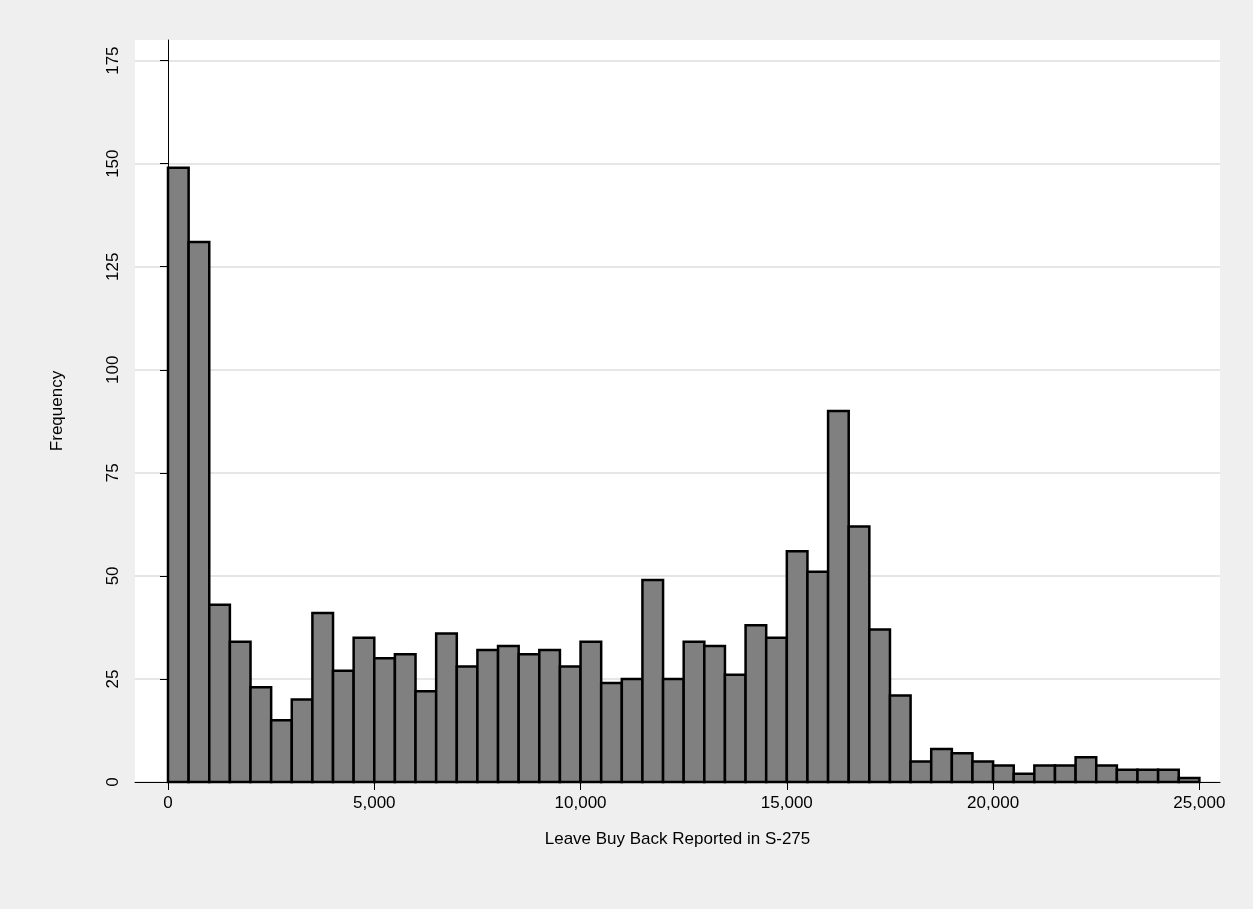 The image size is (1253, 909). I want to click on x-tick-label: 15,000, so click(786, 802).